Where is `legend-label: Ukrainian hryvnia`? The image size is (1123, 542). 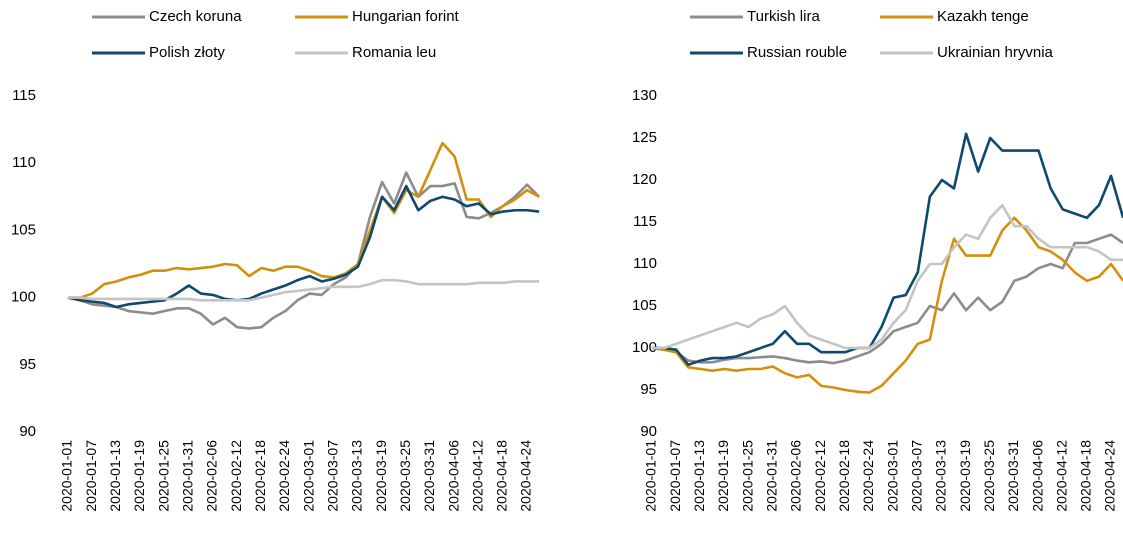 legend-label: Ukrainian hryvnia is located at coordinates (995, 52).